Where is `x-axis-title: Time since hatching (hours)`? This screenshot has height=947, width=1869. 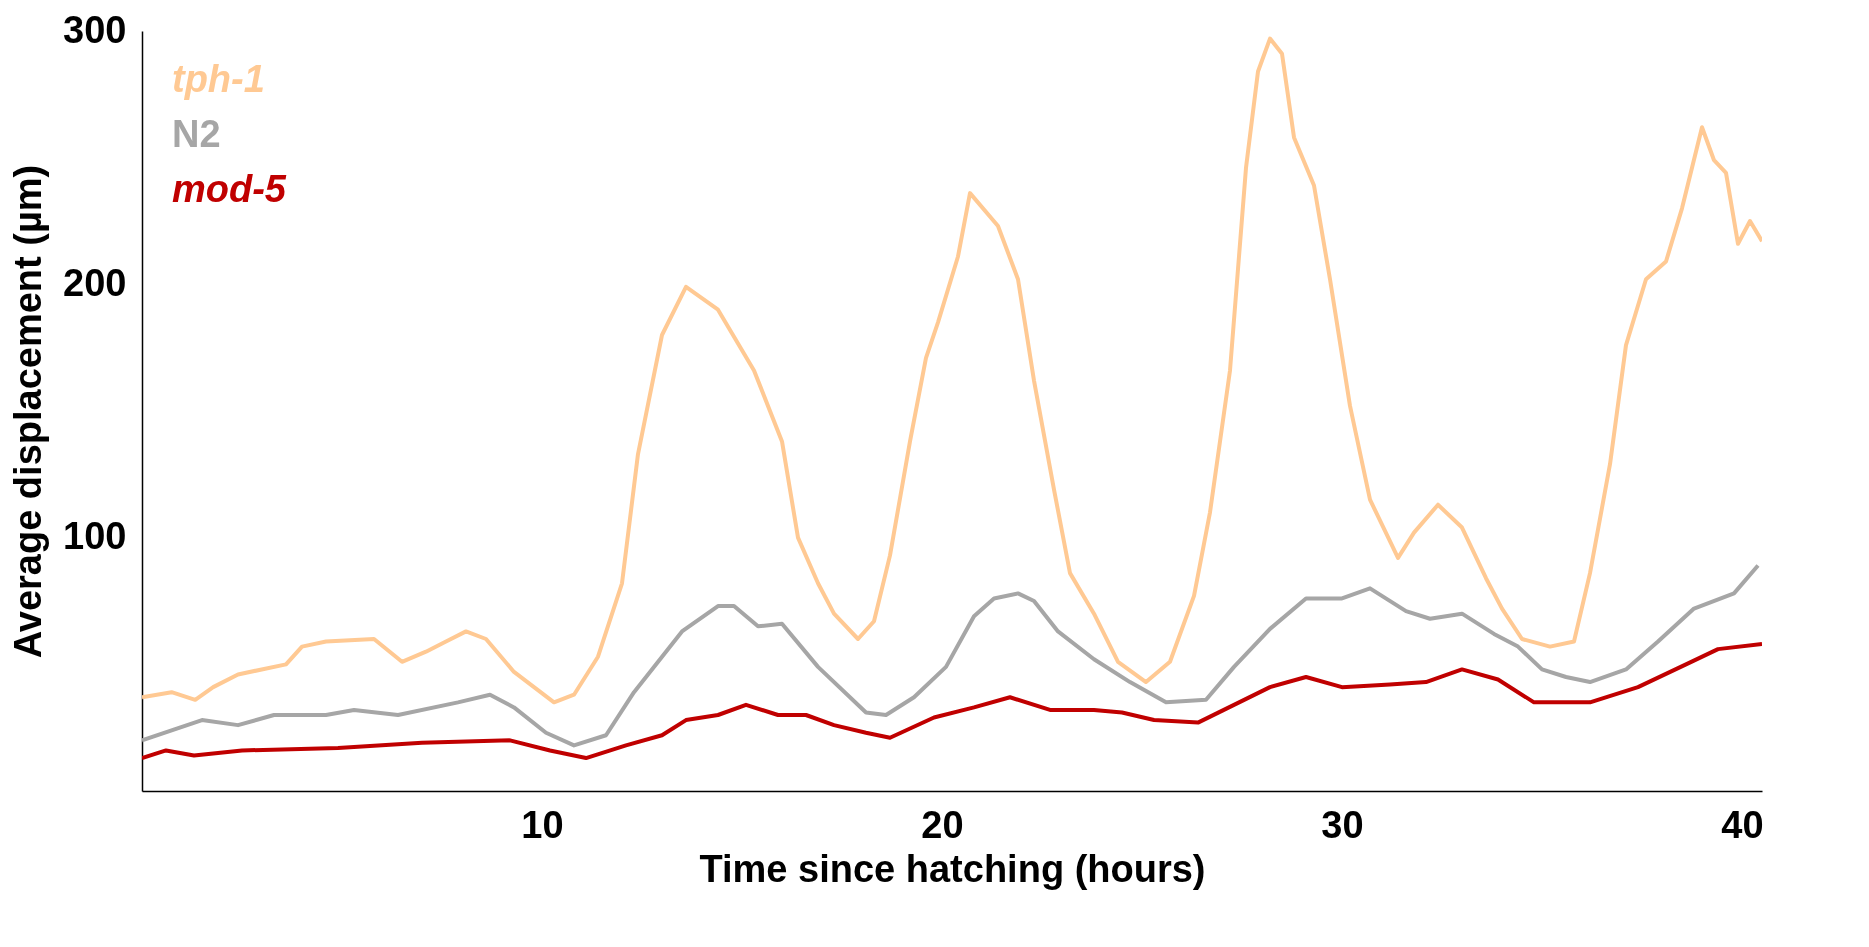
x-axis-title: Time since hatching (hours) is located at coordinates (952, 868).